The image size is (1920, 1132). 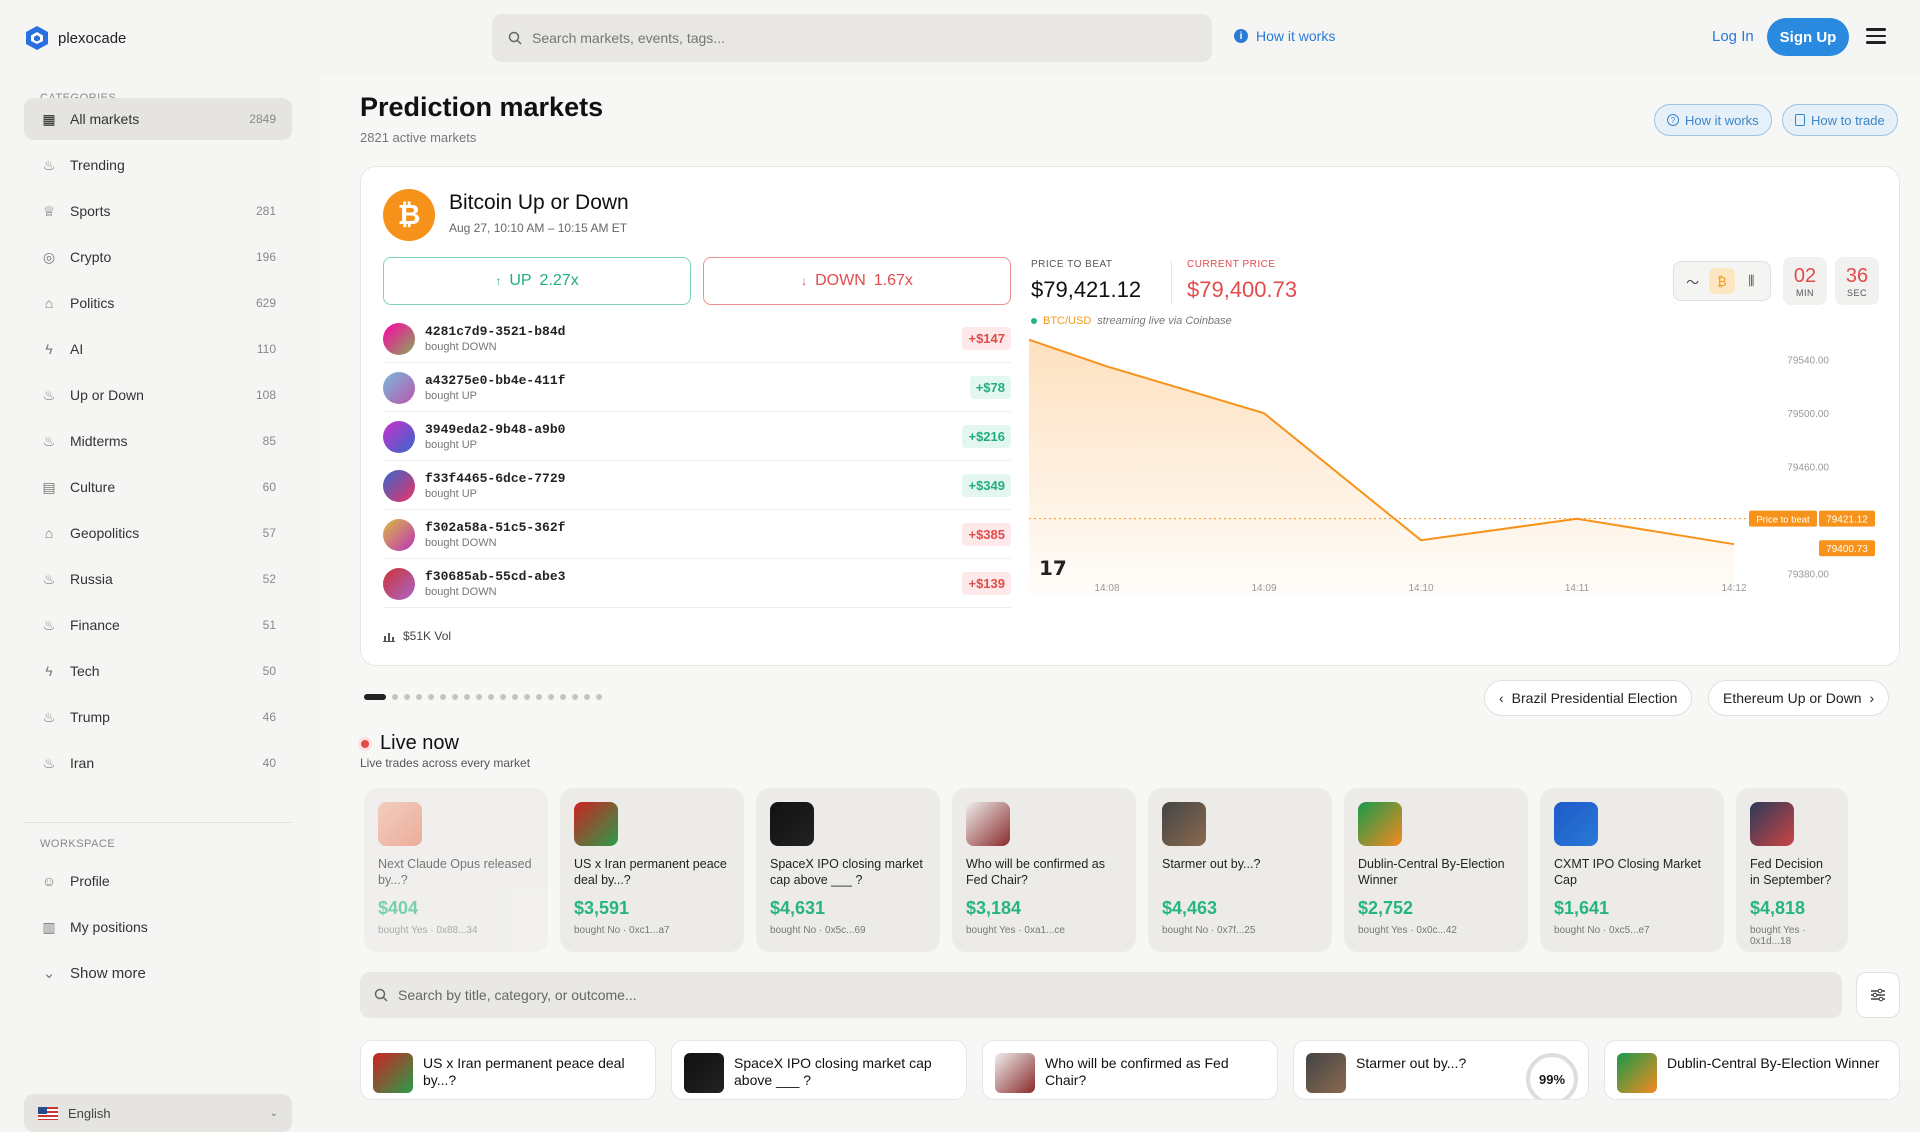 I want to click on trade-row: f302a58a-51c5-362f bought DOWN +$385, so click(x=697, y=535).